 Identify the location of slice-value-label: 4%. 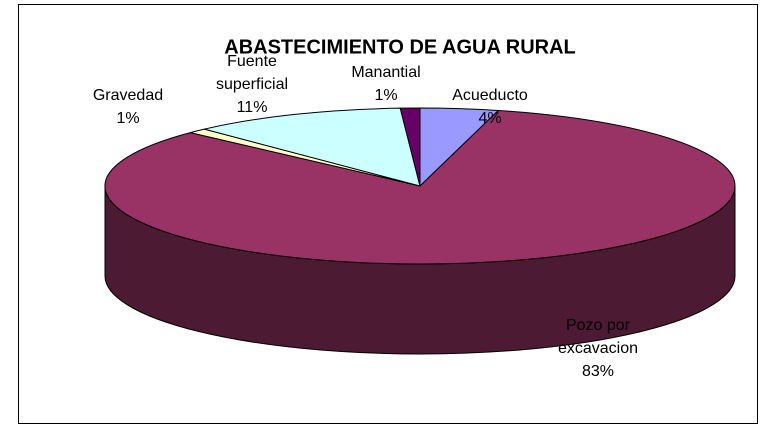
(490, 118).